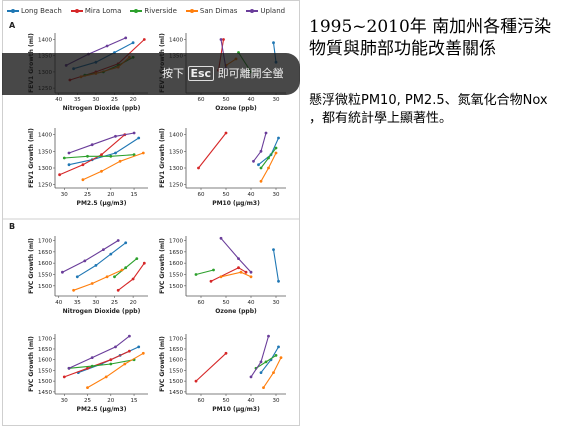  I want to click on x-tick-label: 15, so click(134, 401).